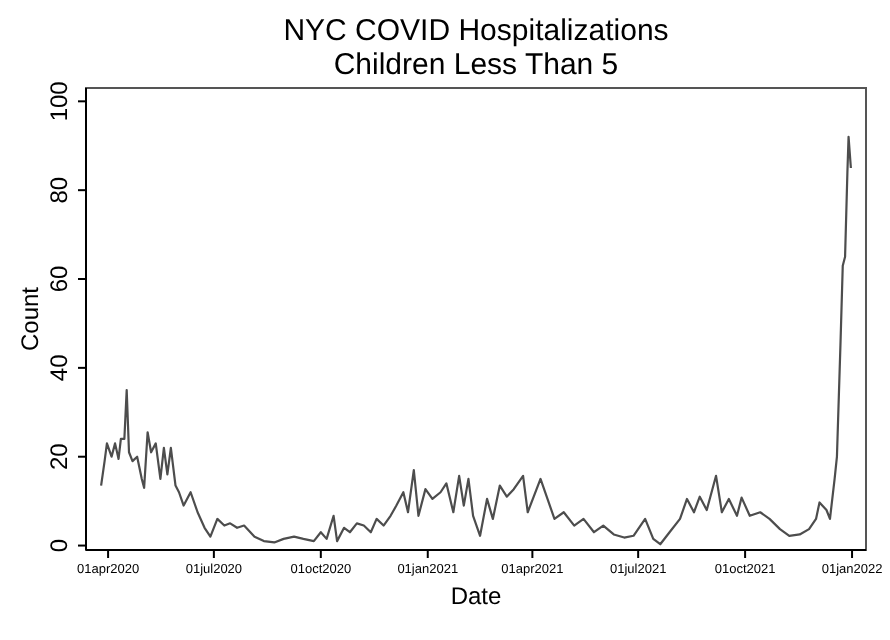 The height and width of the screenshot is (640, 890). I want to click on y-tick-label: 20, so click(59, 456).